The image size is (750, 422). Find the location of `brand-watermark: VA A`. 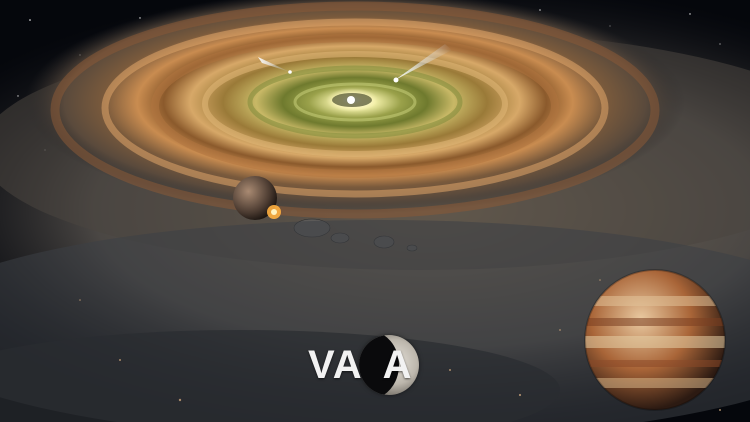

brand-watermark: VA A is located at coordinates (379, 365).